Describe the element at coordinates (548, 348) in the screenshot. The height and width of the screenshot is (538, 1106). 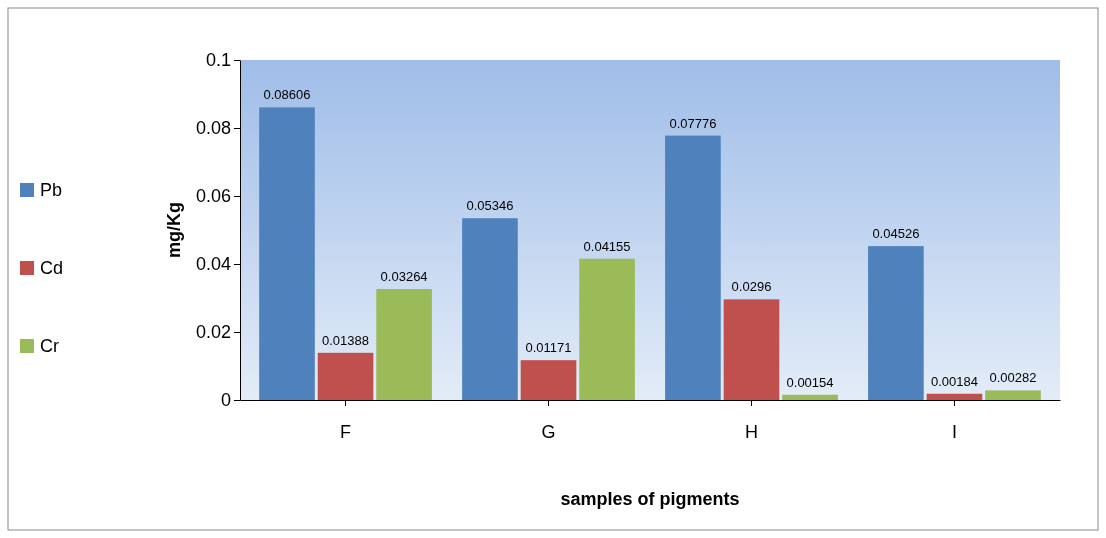
I see `data-label: 0.01171` at that location.